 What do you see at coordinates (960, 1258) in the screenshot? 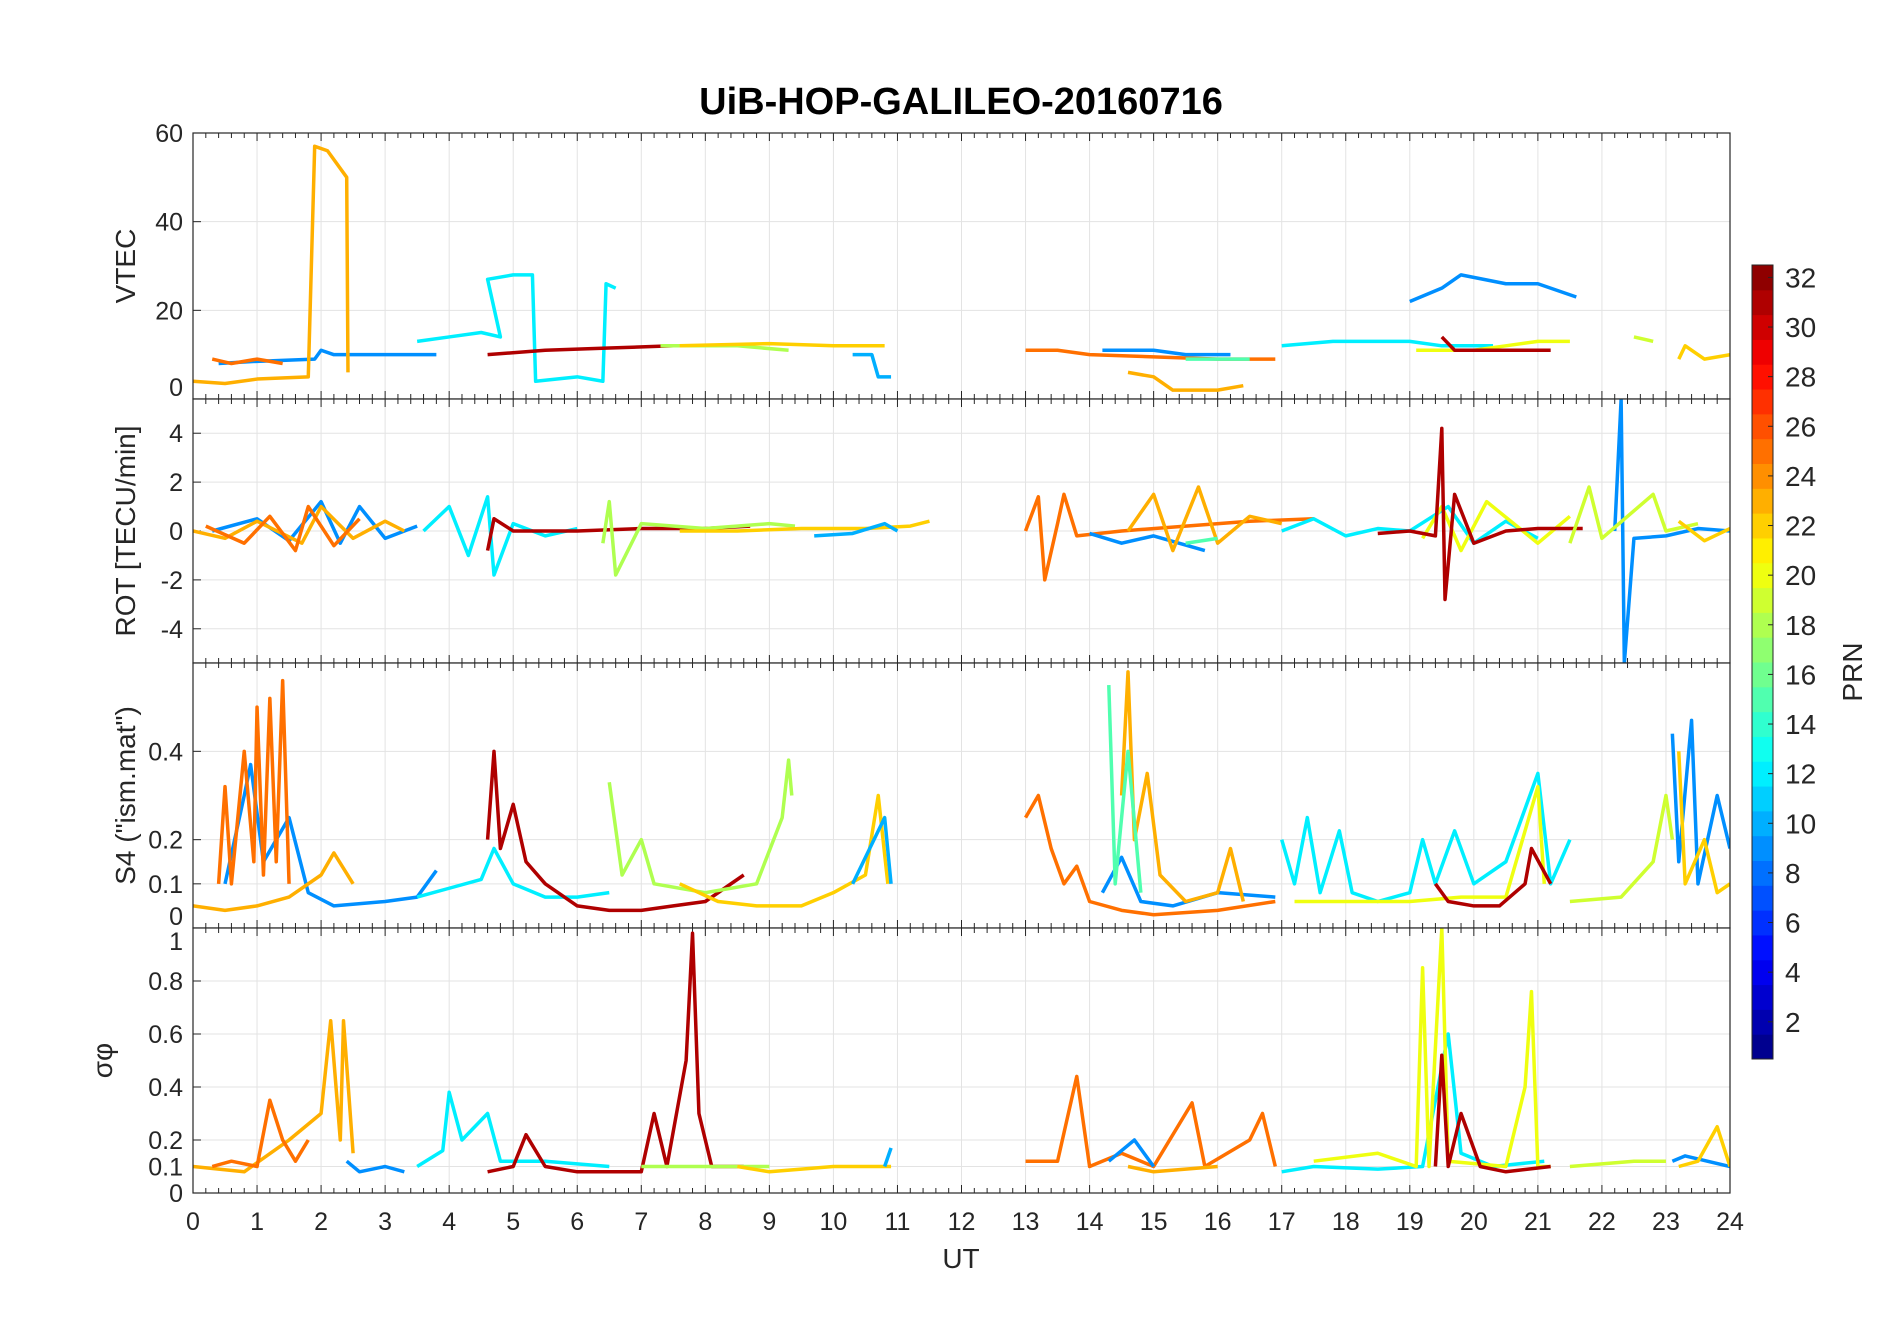
I see `x-axis-label: UT` at bounding box center [960, 1258].